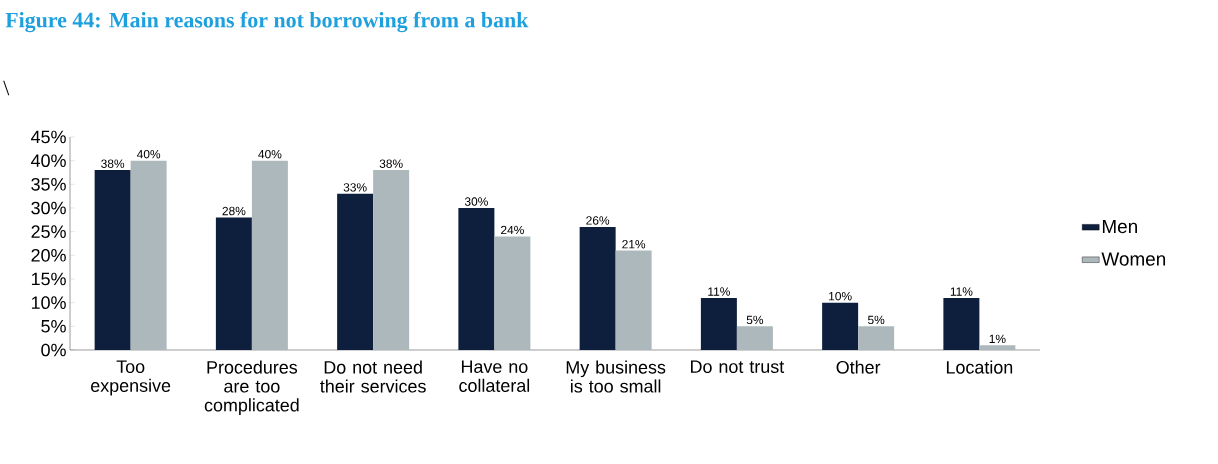 The image size is (1218, 464). What do you see at coordinates (979, 367) in the screenshot?
I see `x-tick-label: Location` at bounding box center [979, 367].